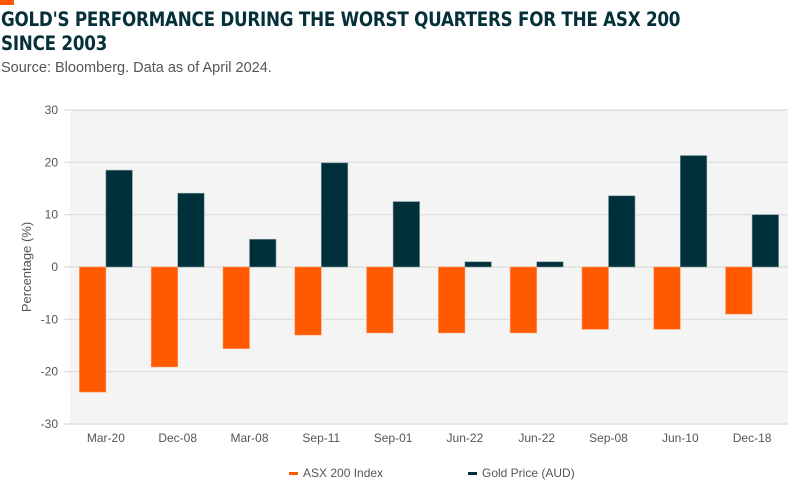  What do you see at coordinates (52, 110) in the screenshot?
I see `y-tick-label: 30` at bounding box center [52, 110].